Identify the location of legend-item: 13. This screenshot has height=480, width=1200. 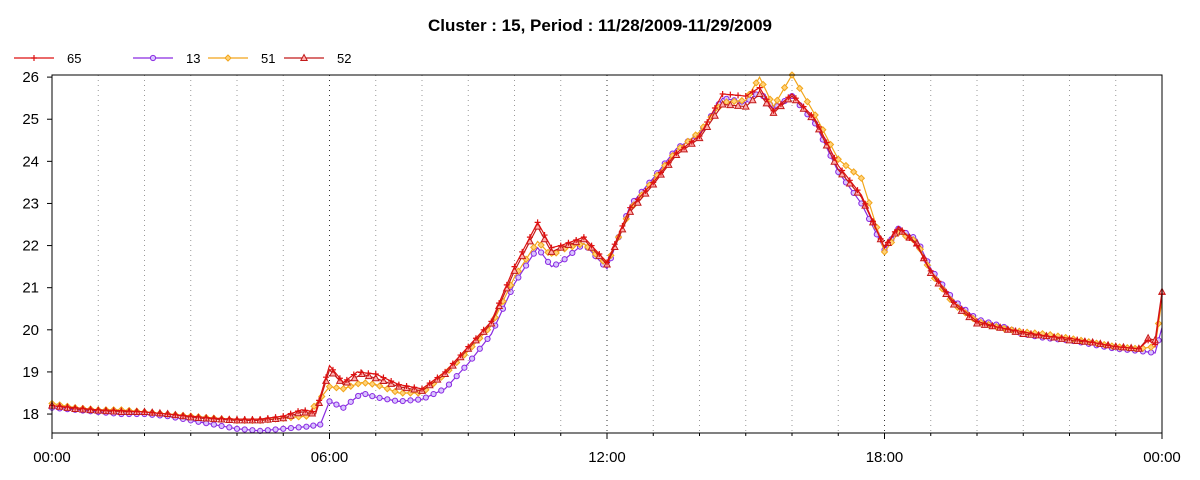
(166, 58).